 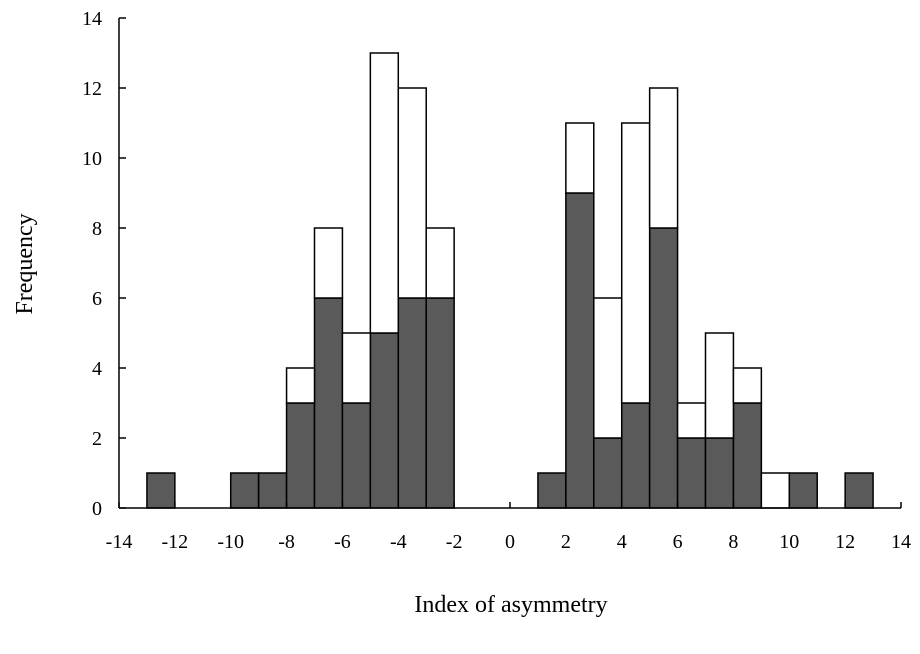 What do you see at coordinates (356, 455) in the screenshot?
I see `bar-series1-bin--6` at bounding box center [356, 455].